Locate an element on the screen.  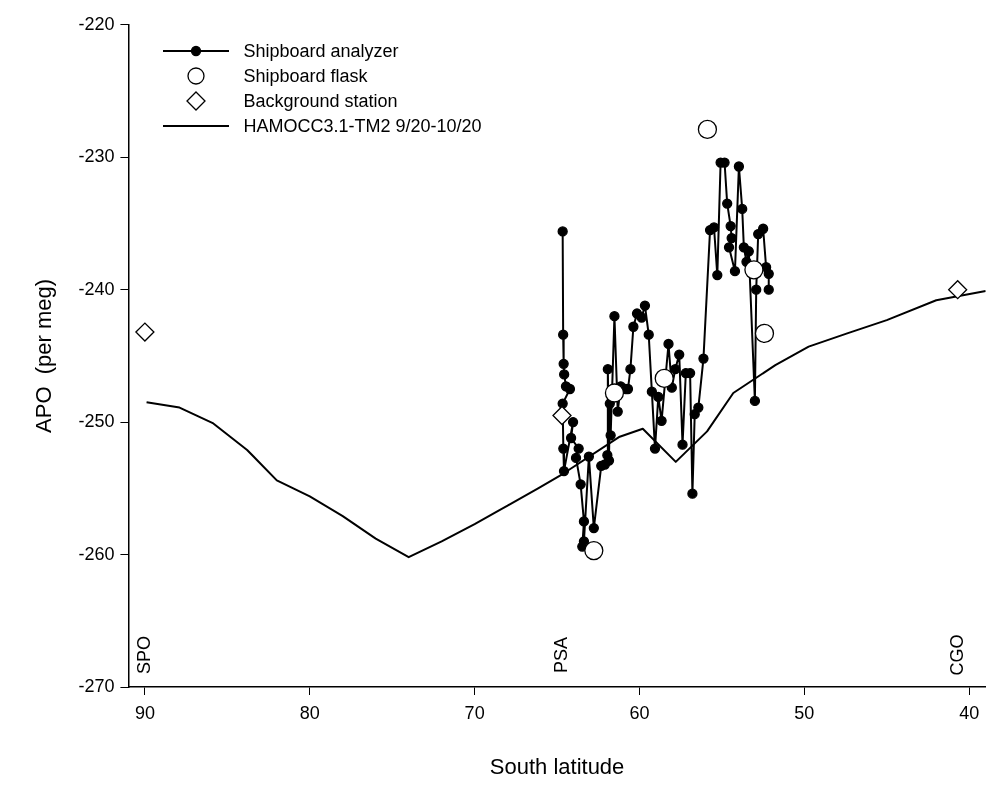
x-axis-title: South latitude is located at coordinates (557, 766).